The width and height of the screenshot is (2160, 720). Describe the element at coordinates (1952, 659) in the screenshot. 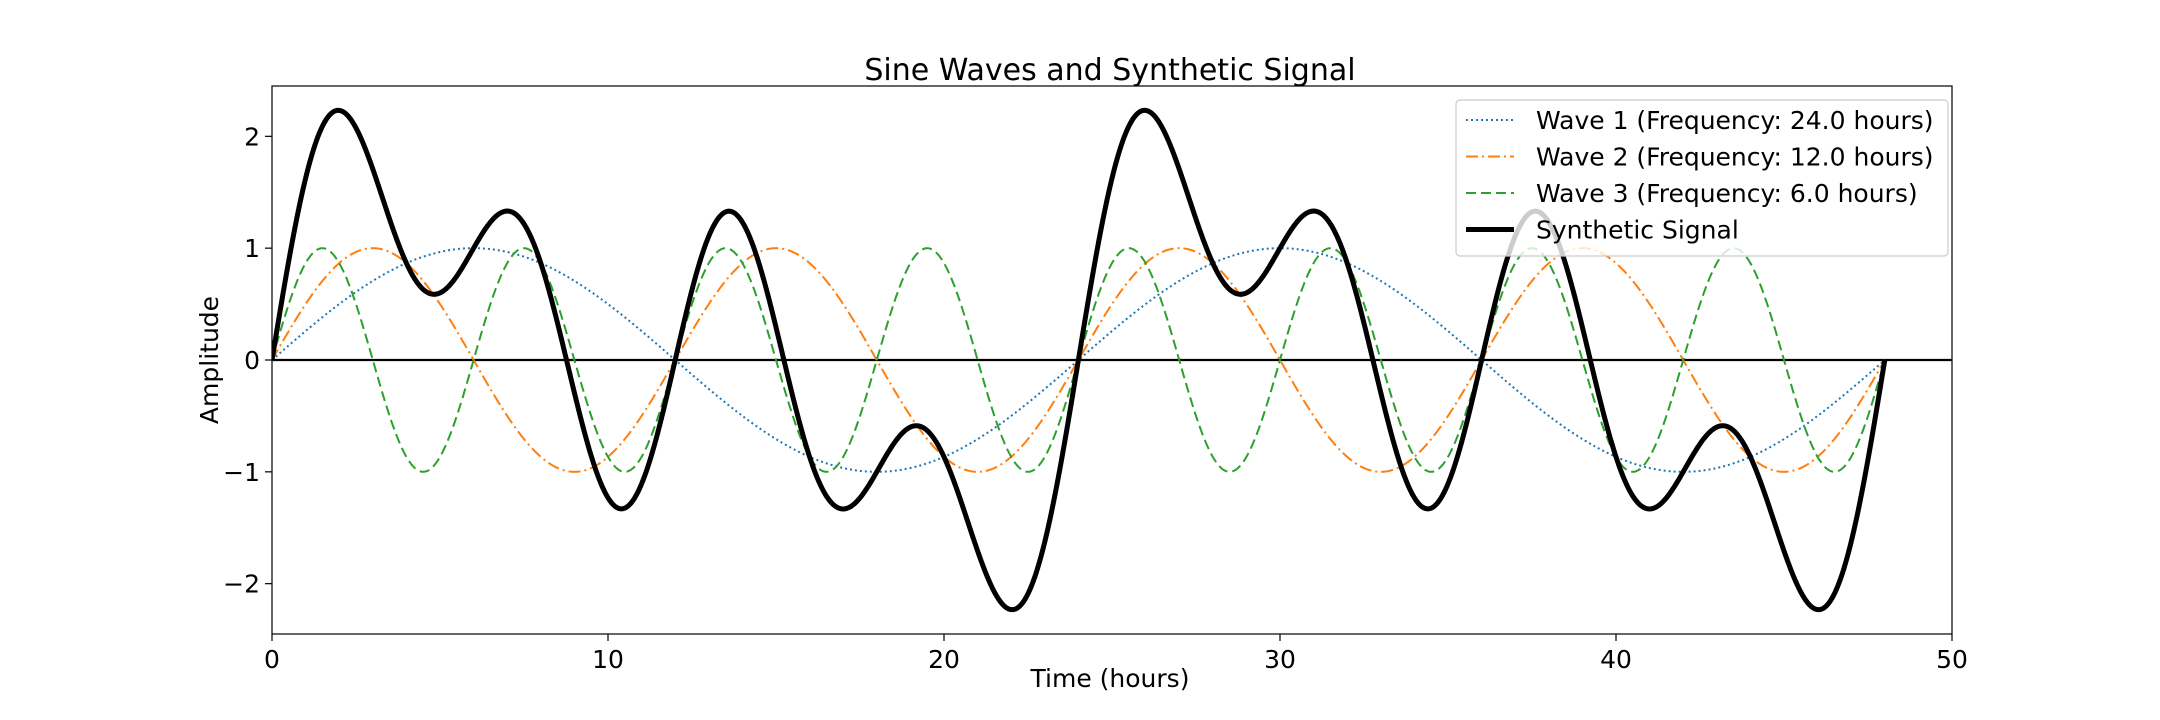

I see `x-tick-label: 50` at that location.